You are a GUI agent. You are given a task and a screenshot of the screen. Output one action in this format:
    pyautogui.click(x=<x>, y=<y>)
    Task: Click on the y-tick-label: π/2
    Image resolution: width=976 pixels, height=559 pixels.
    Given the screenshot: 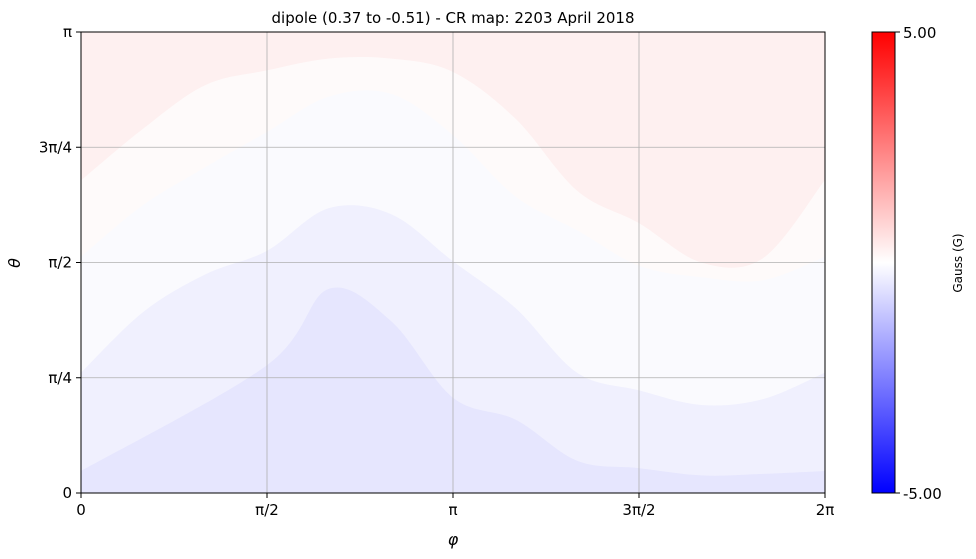 What is the action you would take?
    pyautogui.click(x=60, y=263)
    